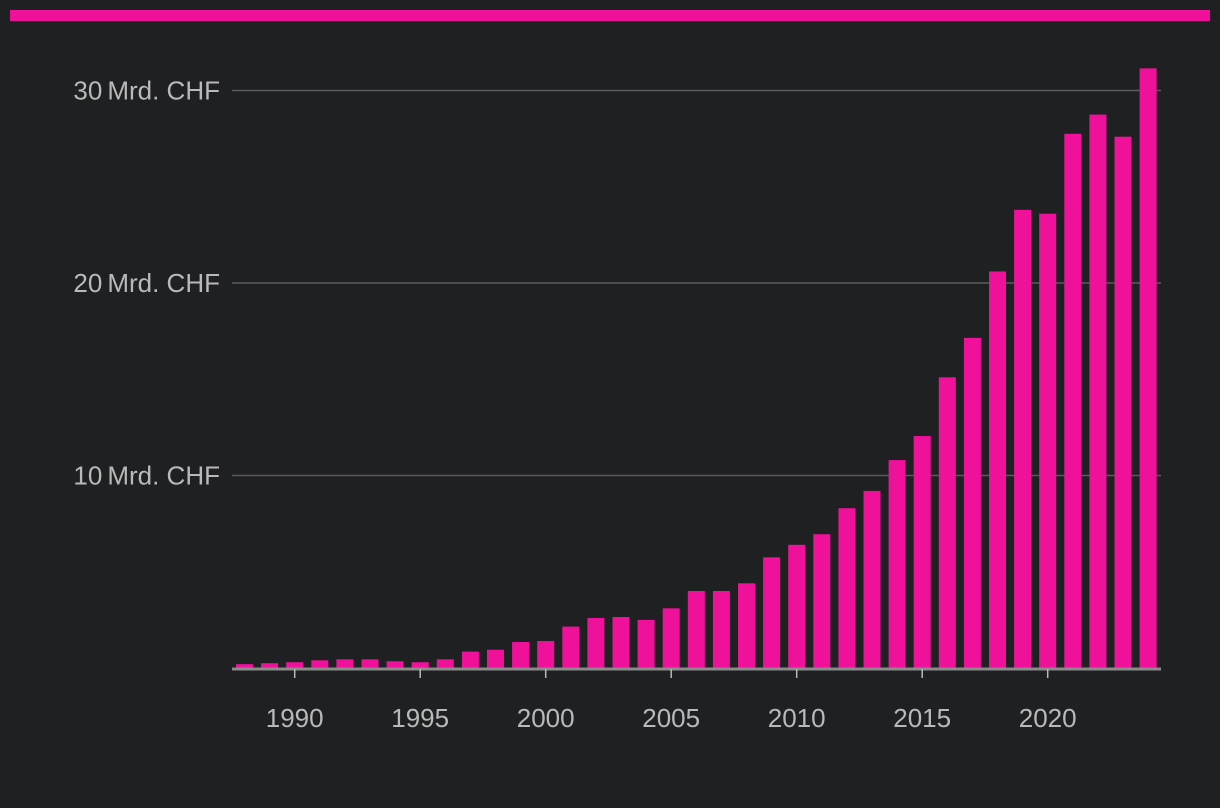 This screenshot has height=808, width=1220. I want to click on y-tick-number: 20, so click(87, 283).